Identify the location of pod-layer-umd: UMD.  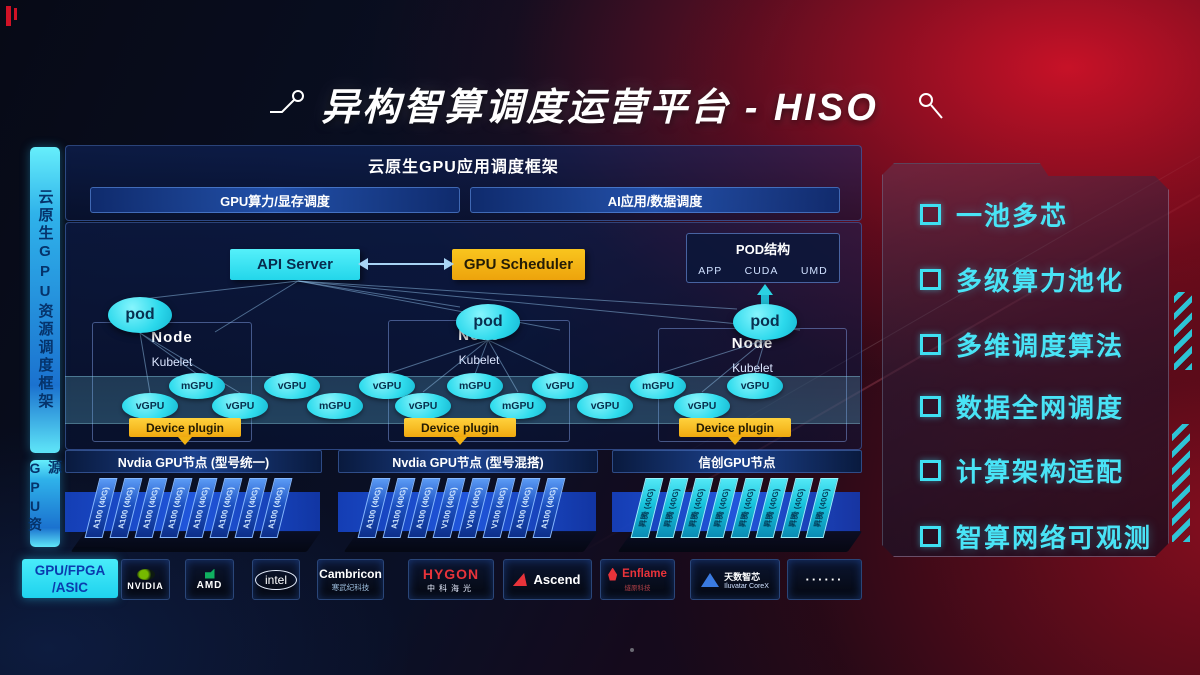
(814, 271).